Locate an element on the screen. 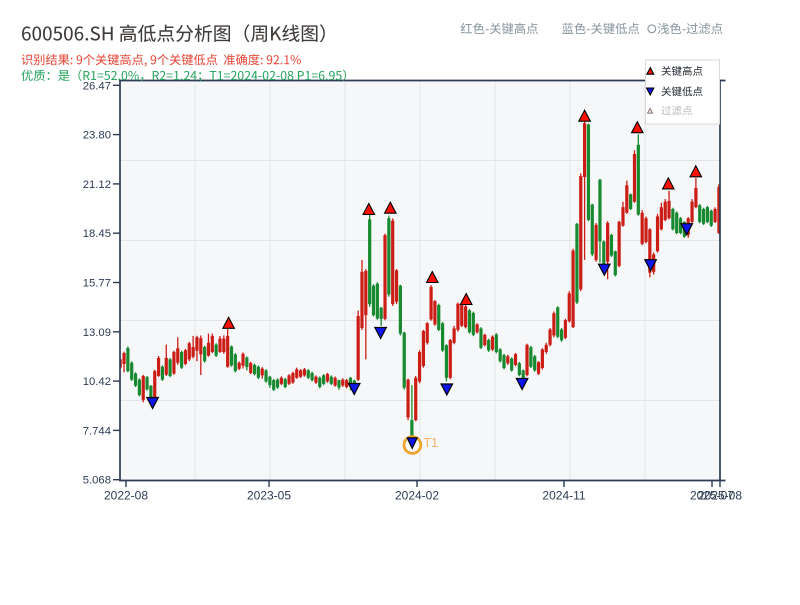 Image resolution: width=800 pixels, height=605 pixels. svg-text: 5.068 is located at coordinates (97, 481).